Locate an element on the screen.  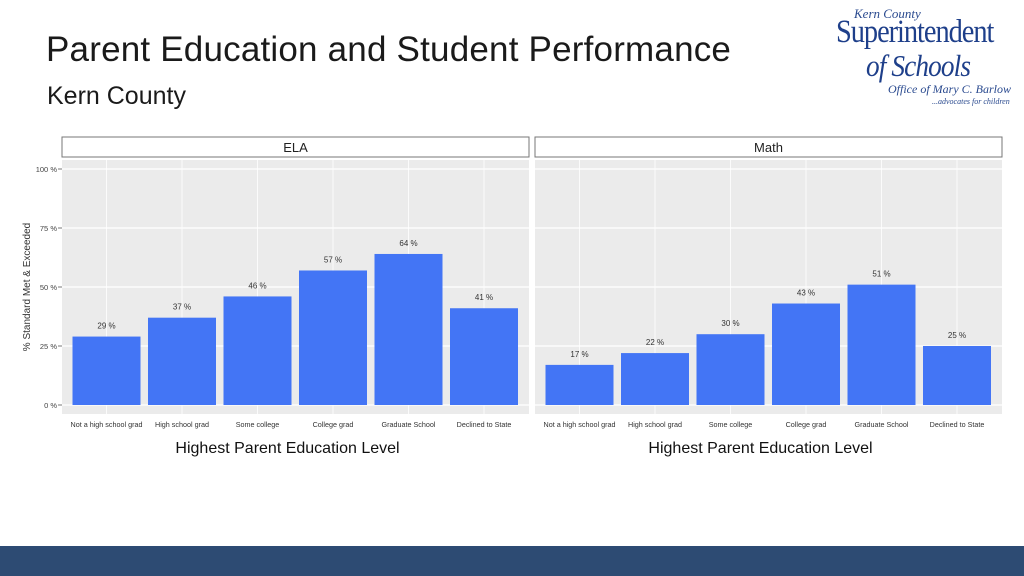
facet-label: Math is located at coordinates (768, 147).